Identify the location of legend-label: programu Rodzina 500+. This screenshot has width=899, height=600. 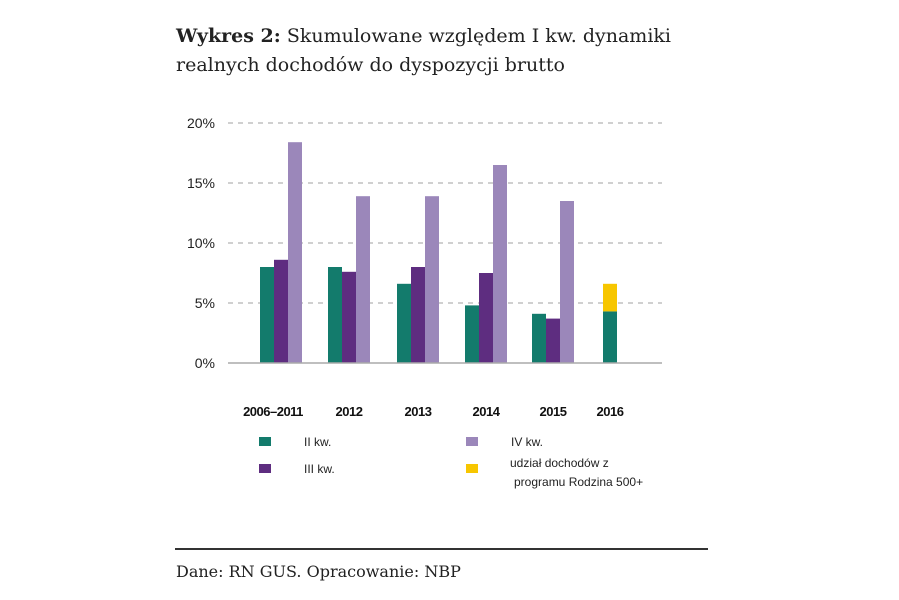
(578, 482).